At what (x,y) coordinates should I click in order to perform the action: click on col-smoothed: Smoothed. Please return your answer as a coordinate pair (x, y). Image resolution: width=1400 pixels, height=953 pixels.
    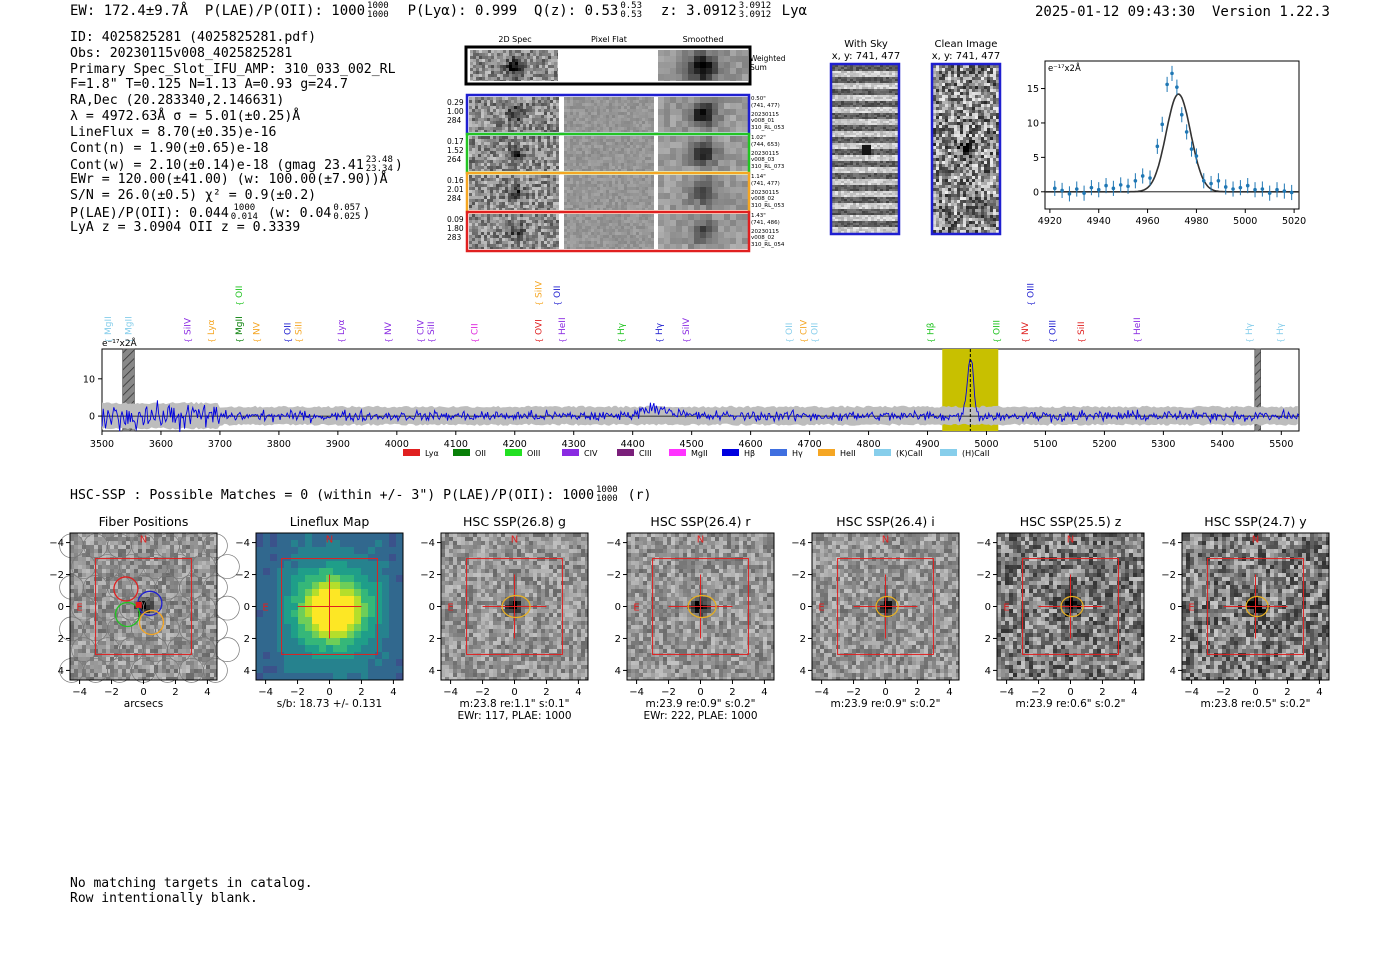
    Looking at the image, I should click on (703, 39).